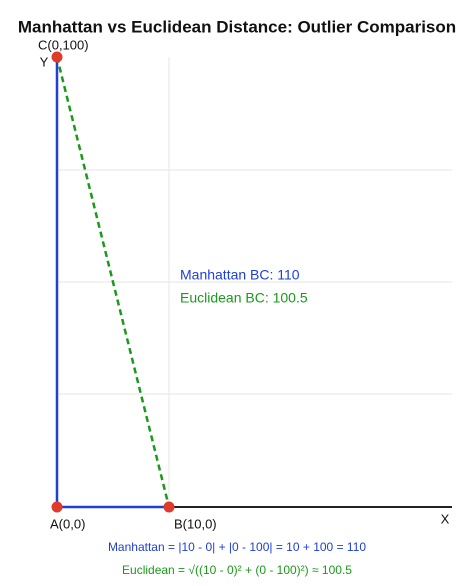 The width and height of the screenshot is (474, 586). Describe the element at coordinates (240, 275) in the screenshot. I see `manhattan-annotation: Manhattan BC: 110` at that location.